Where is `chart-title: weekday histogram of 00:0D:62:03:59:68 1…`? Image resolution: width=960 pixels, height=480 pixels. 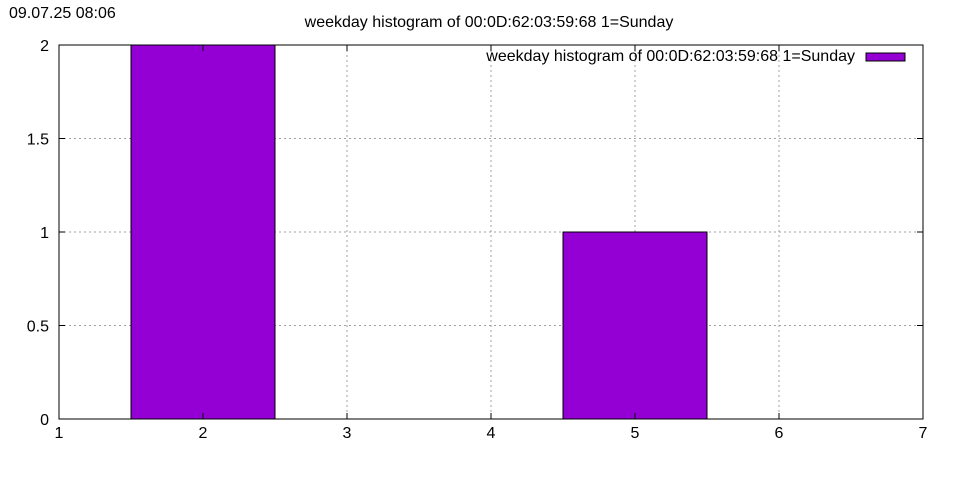 chart-title: weekday histogram of 00:0D:62:03:59:68 1… is located at coordinates (489, 22).